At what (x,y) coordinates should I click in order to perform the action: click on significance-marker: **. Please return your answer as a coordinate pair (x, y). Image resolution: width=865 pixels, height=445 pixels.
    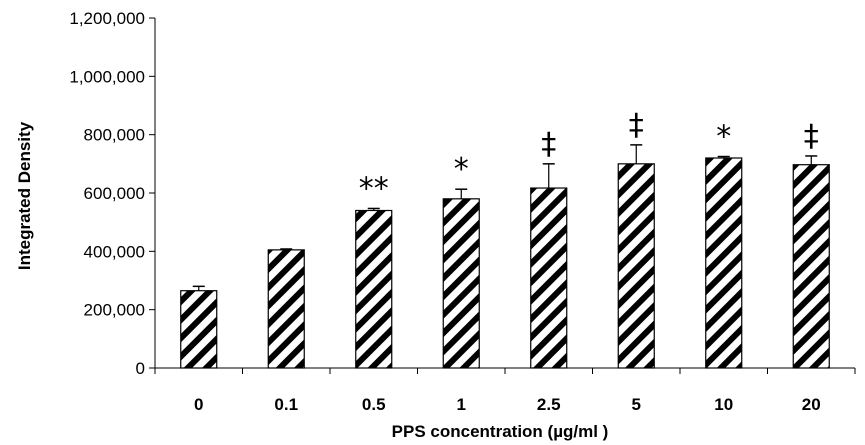
    Looking at the image, I should click on (374, 188).